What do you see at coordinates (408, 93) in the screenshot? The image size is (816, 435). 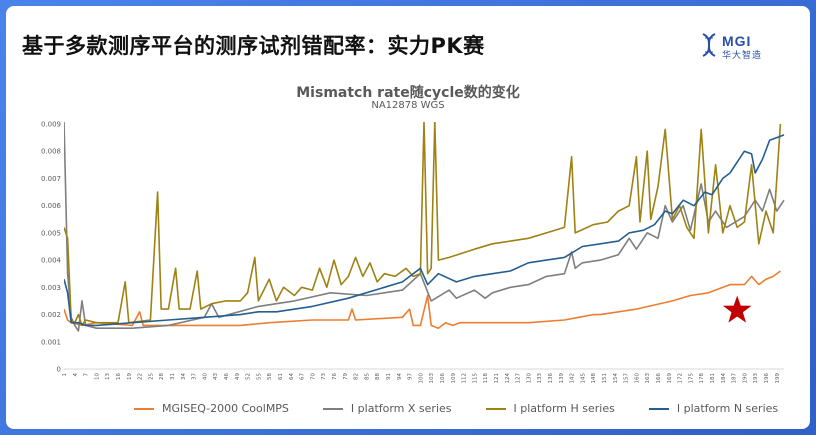 I see `chart-title: Mismatch rate随cycle数的变化` at bounding box center [408, 93].